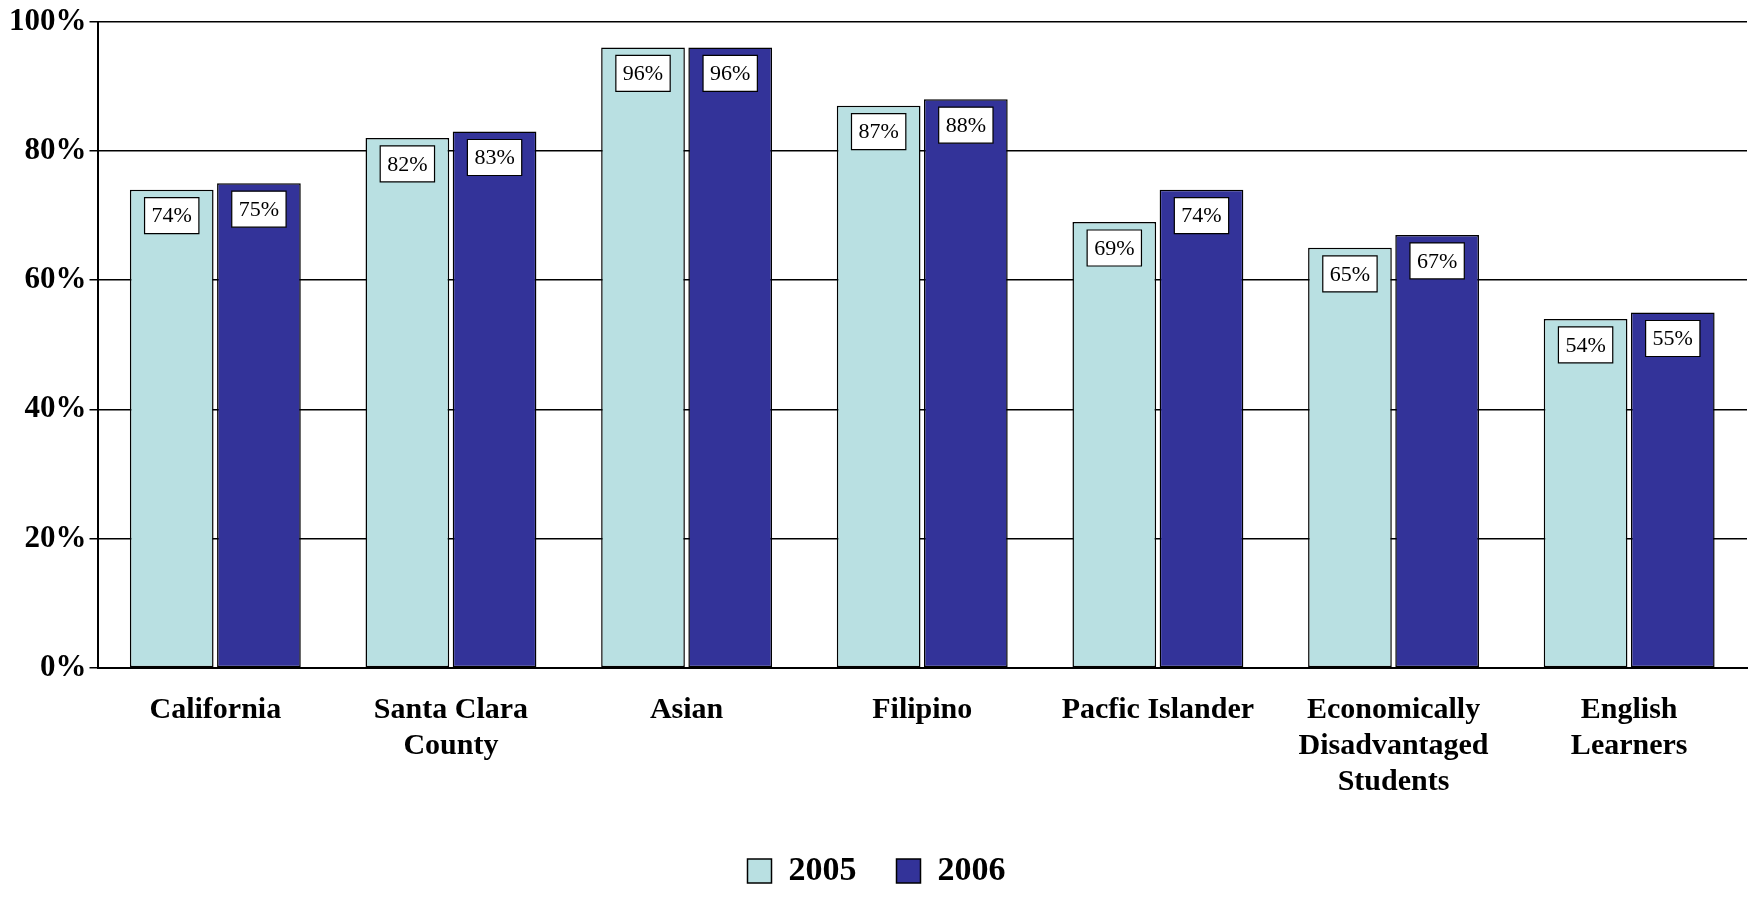 The width and height of the screenshot is (1757, 898). Describe the element at coordinates (451, 725) in the screenshot. I see `x-tick-label: Santa Clara County` at that location.